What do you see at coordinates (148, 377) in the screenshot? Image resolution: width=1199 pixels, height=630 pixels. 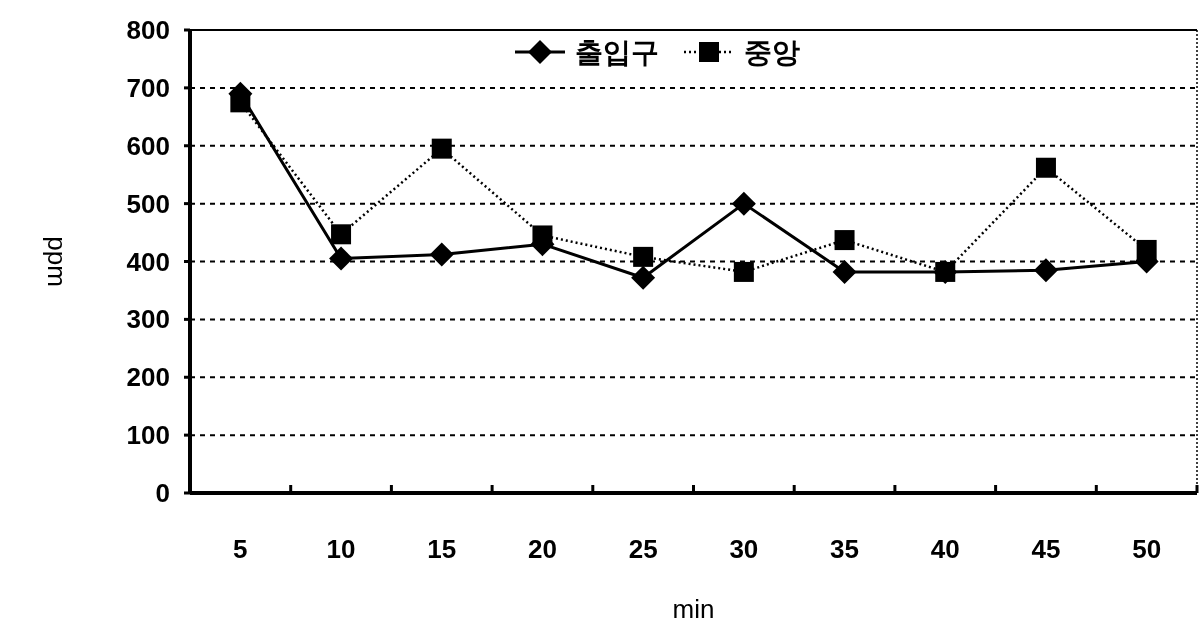 I see `y-tick-label: 200` at bounding box center [148, 377].